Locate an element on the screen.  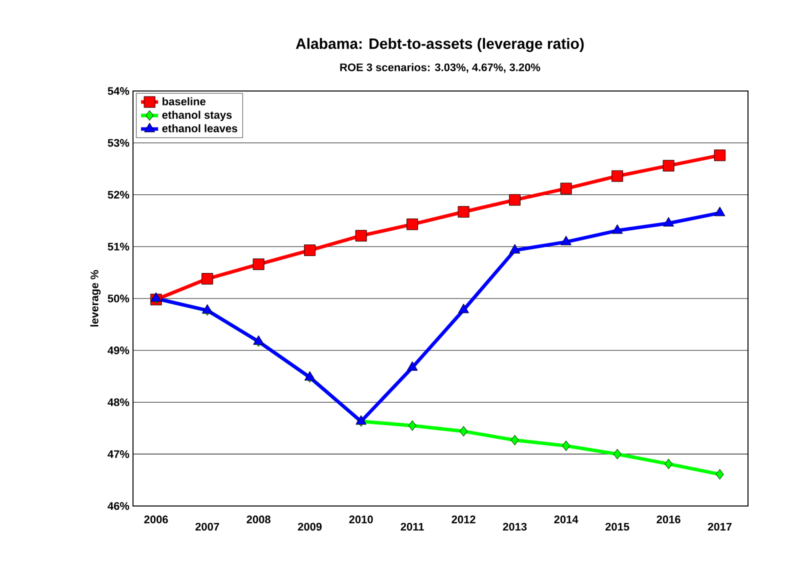
y-tick-label: 51% is located at coordinates (119, 246).